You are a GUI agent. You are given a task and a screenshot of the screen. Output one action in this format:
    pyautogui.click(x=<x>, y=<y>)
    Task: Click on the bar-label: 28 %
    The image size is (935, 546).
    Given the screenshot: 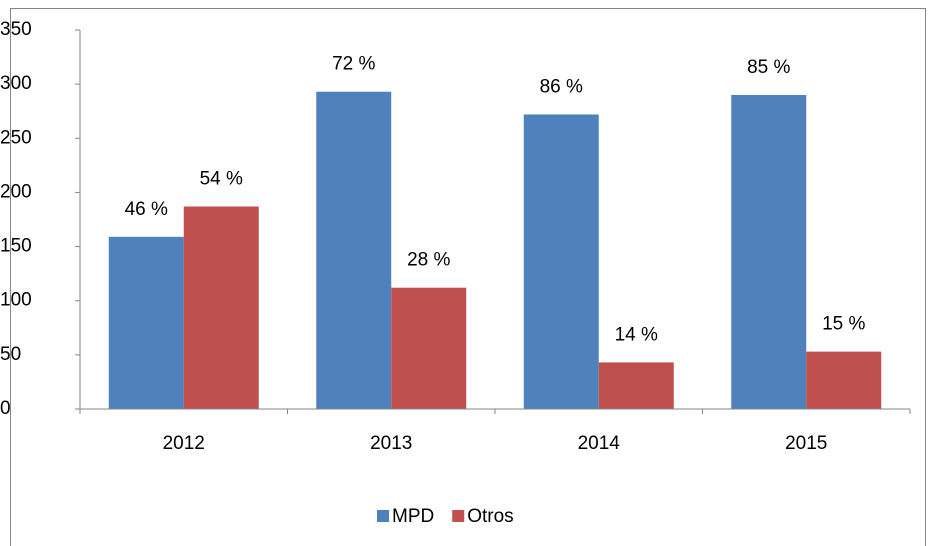 What is the action you would take?
    pyautogui.click(x=428, y=260)
    